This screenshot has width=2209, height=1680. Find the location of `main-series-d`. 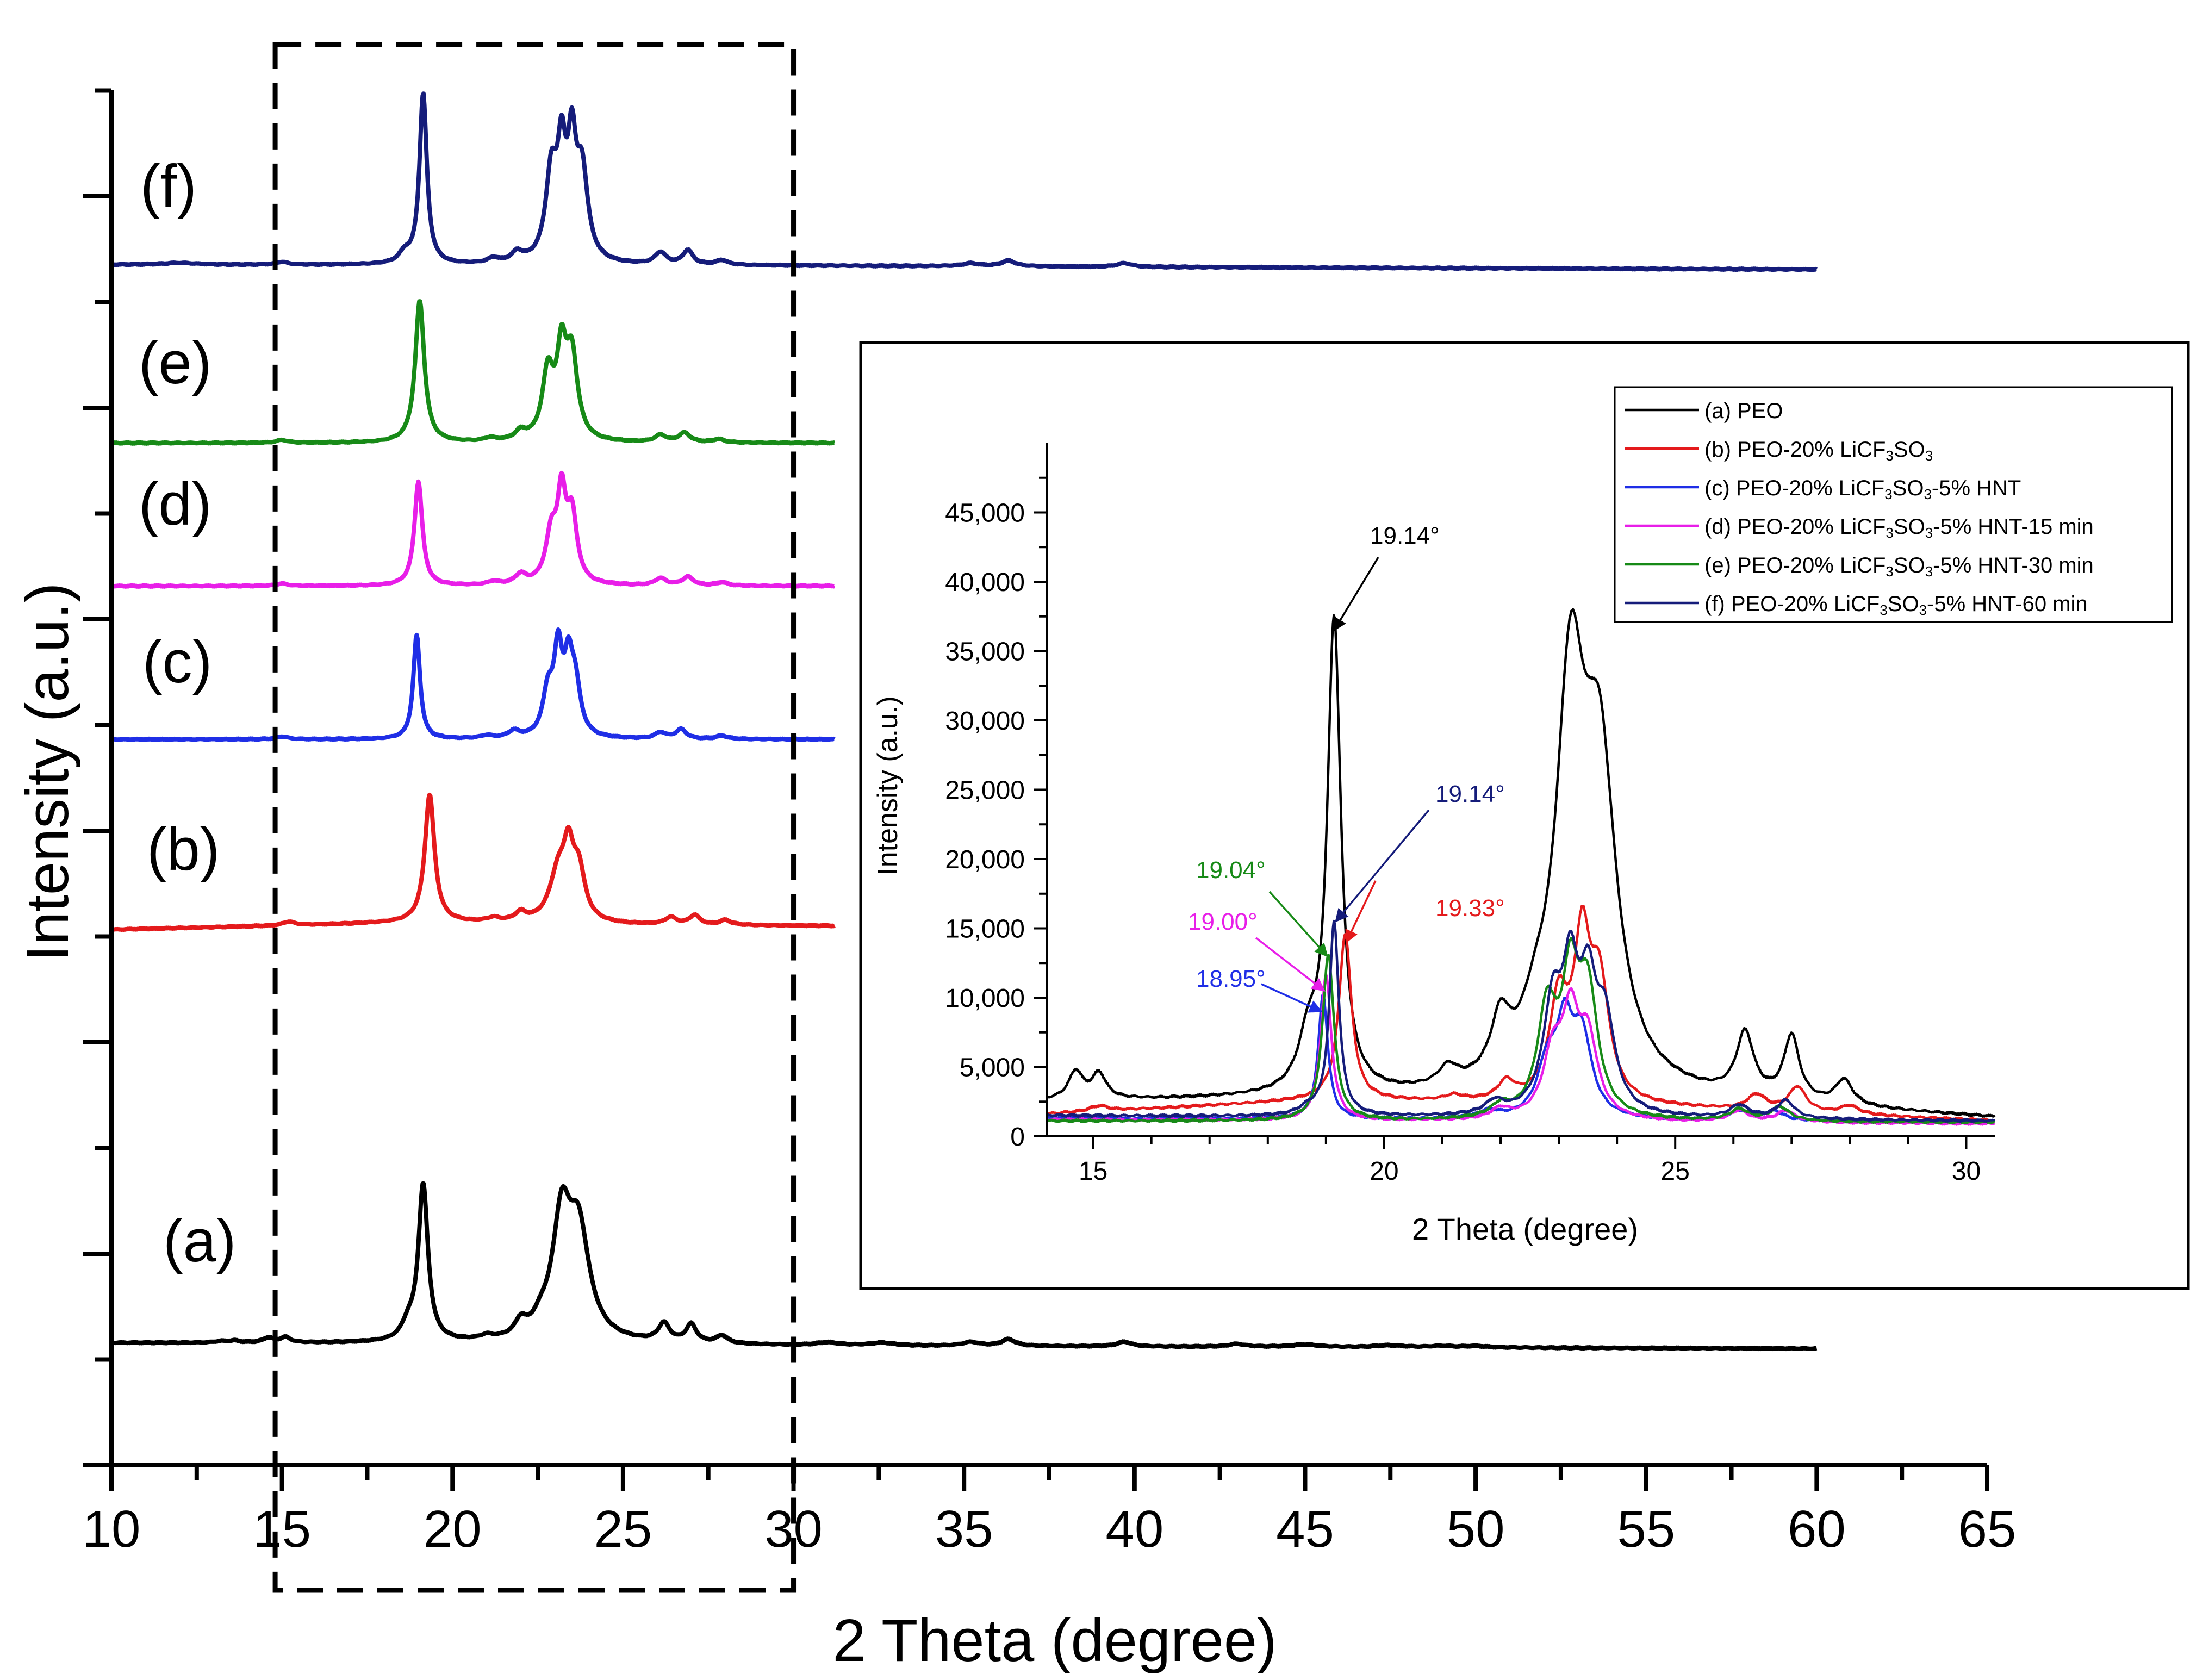

main-series-d is located at coordinates (473, 529).